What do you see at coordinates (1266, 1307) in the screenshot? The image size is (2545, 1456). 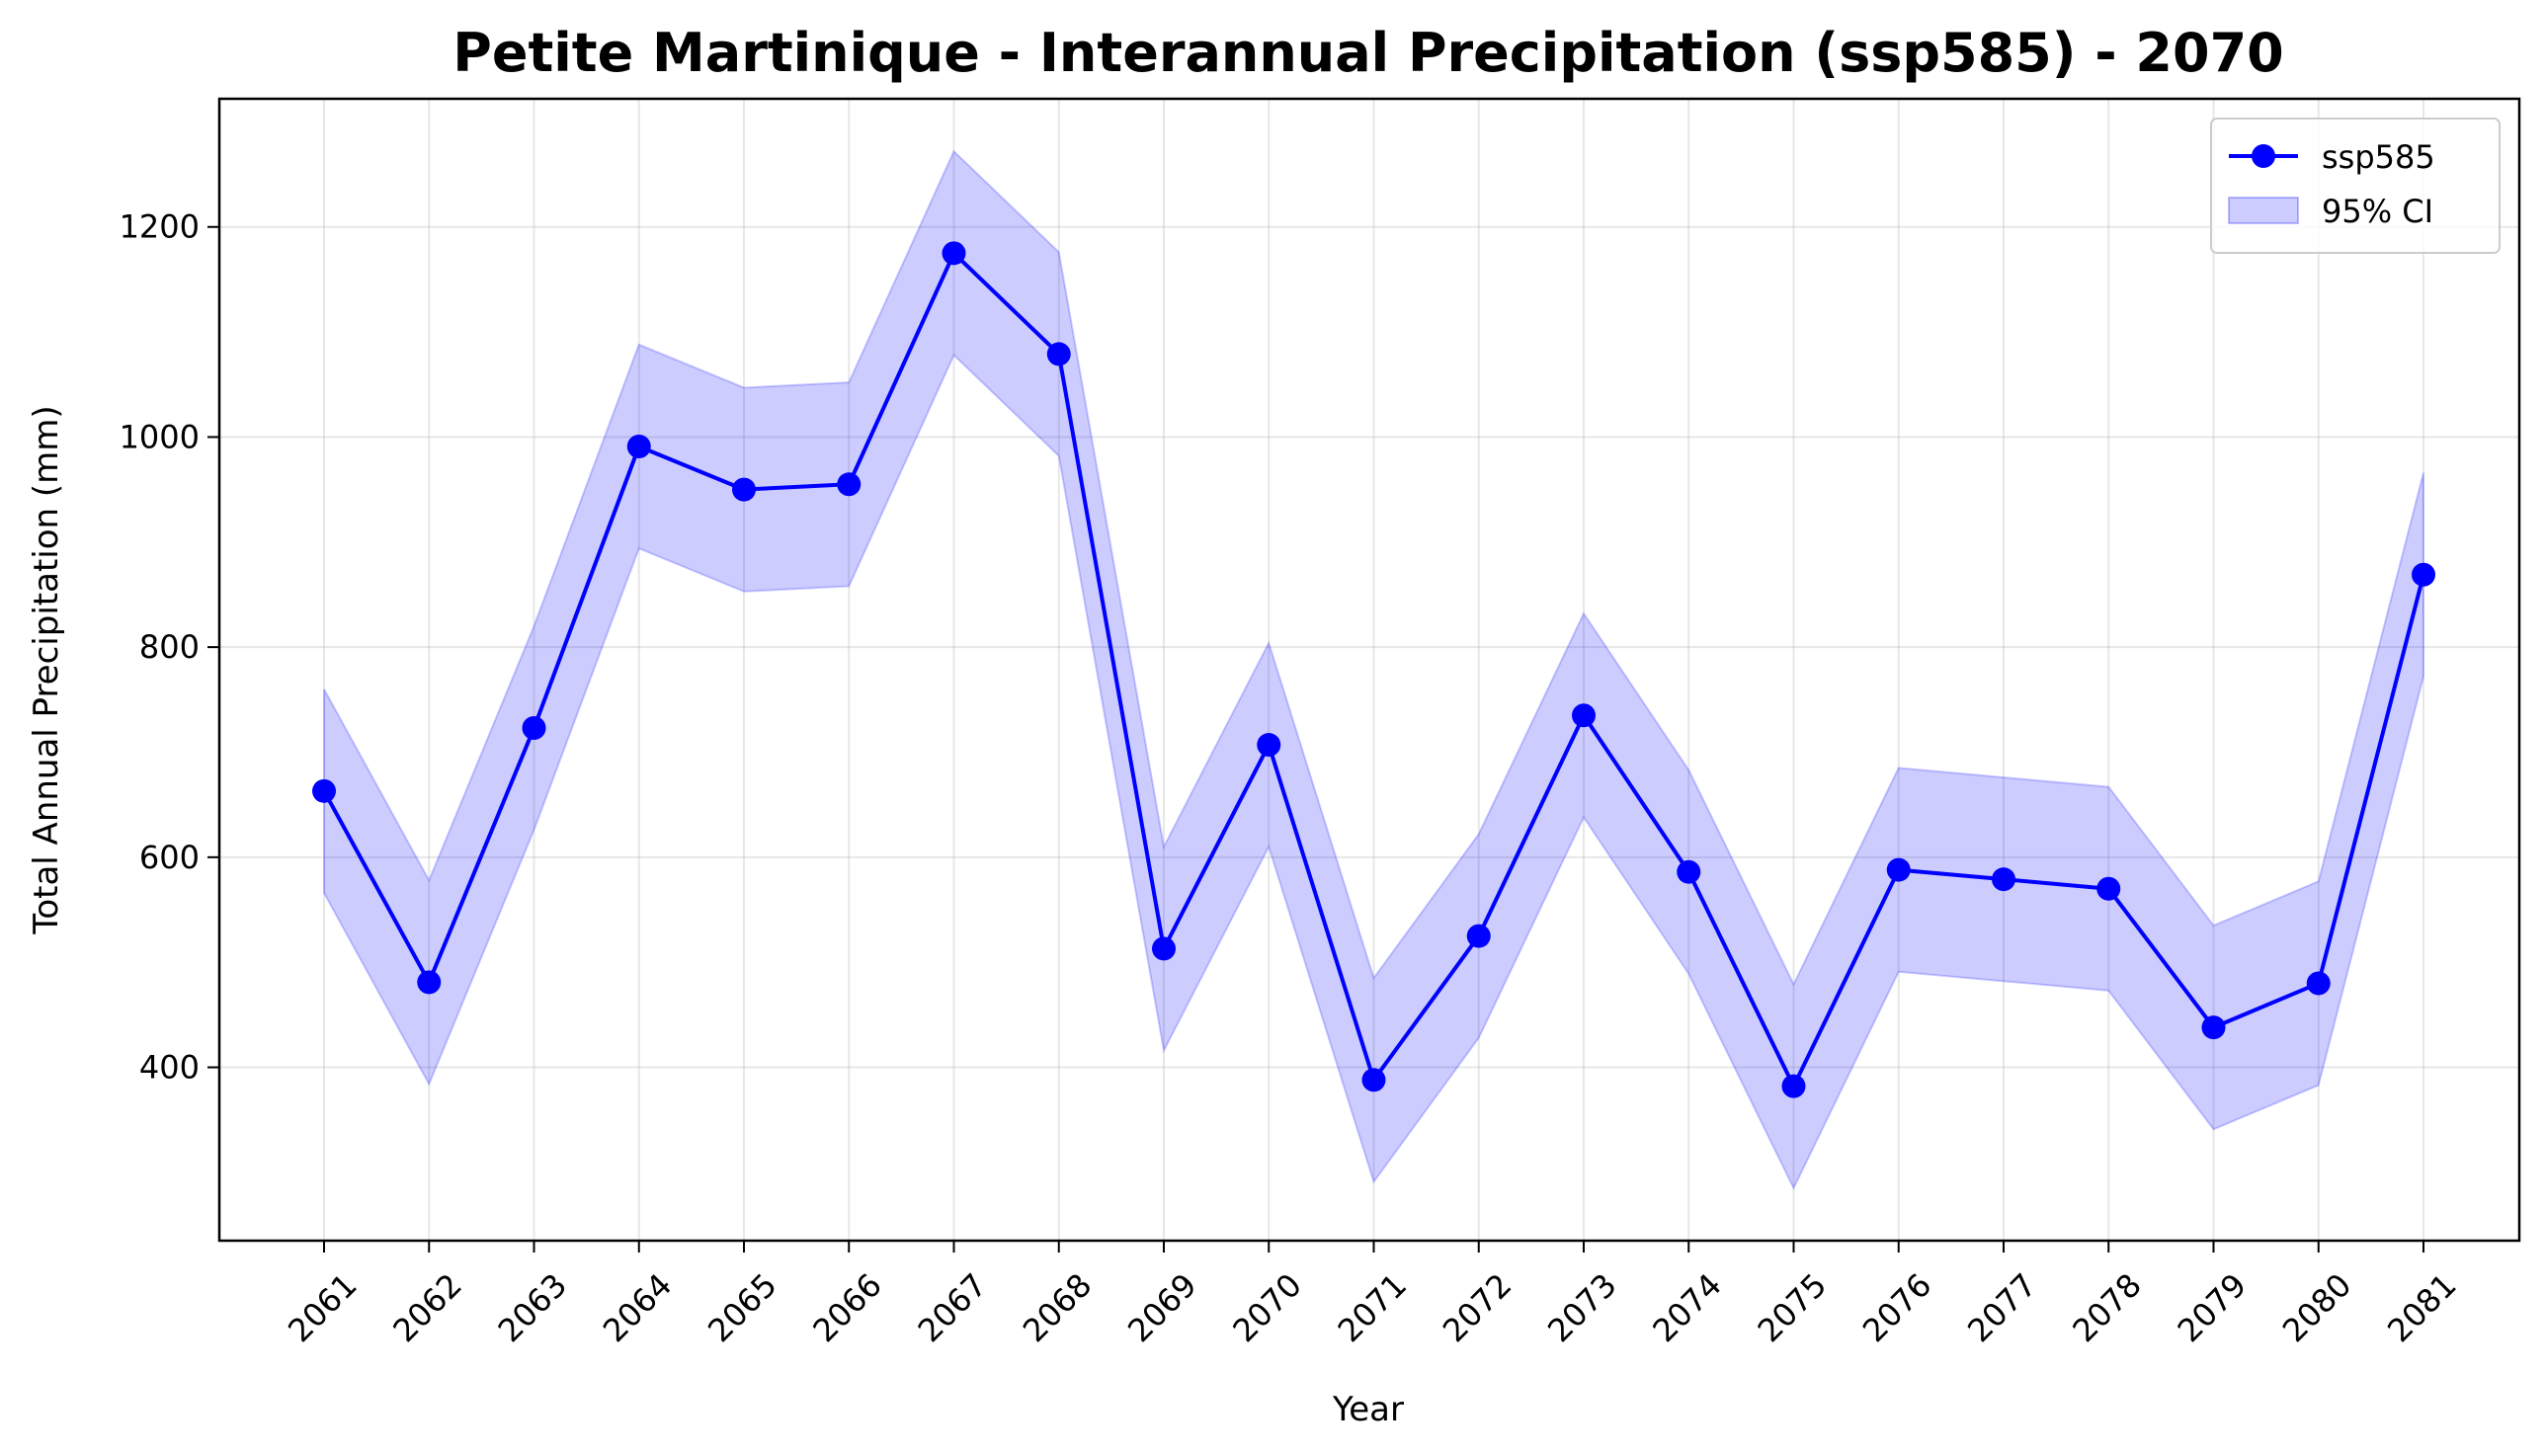 I see `x-tick-label: 2070` at bounding box center [1266, 1307].